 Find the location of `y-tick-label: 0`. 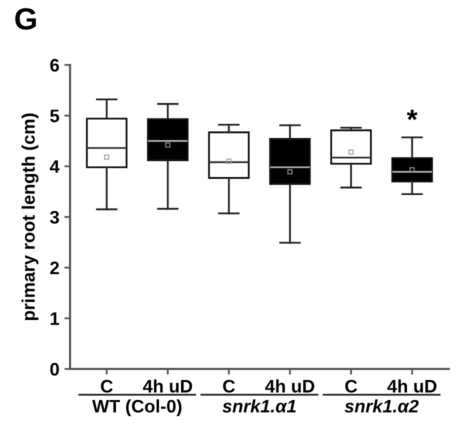

y-tick-label: 0 is located at coordinates (54, 369).